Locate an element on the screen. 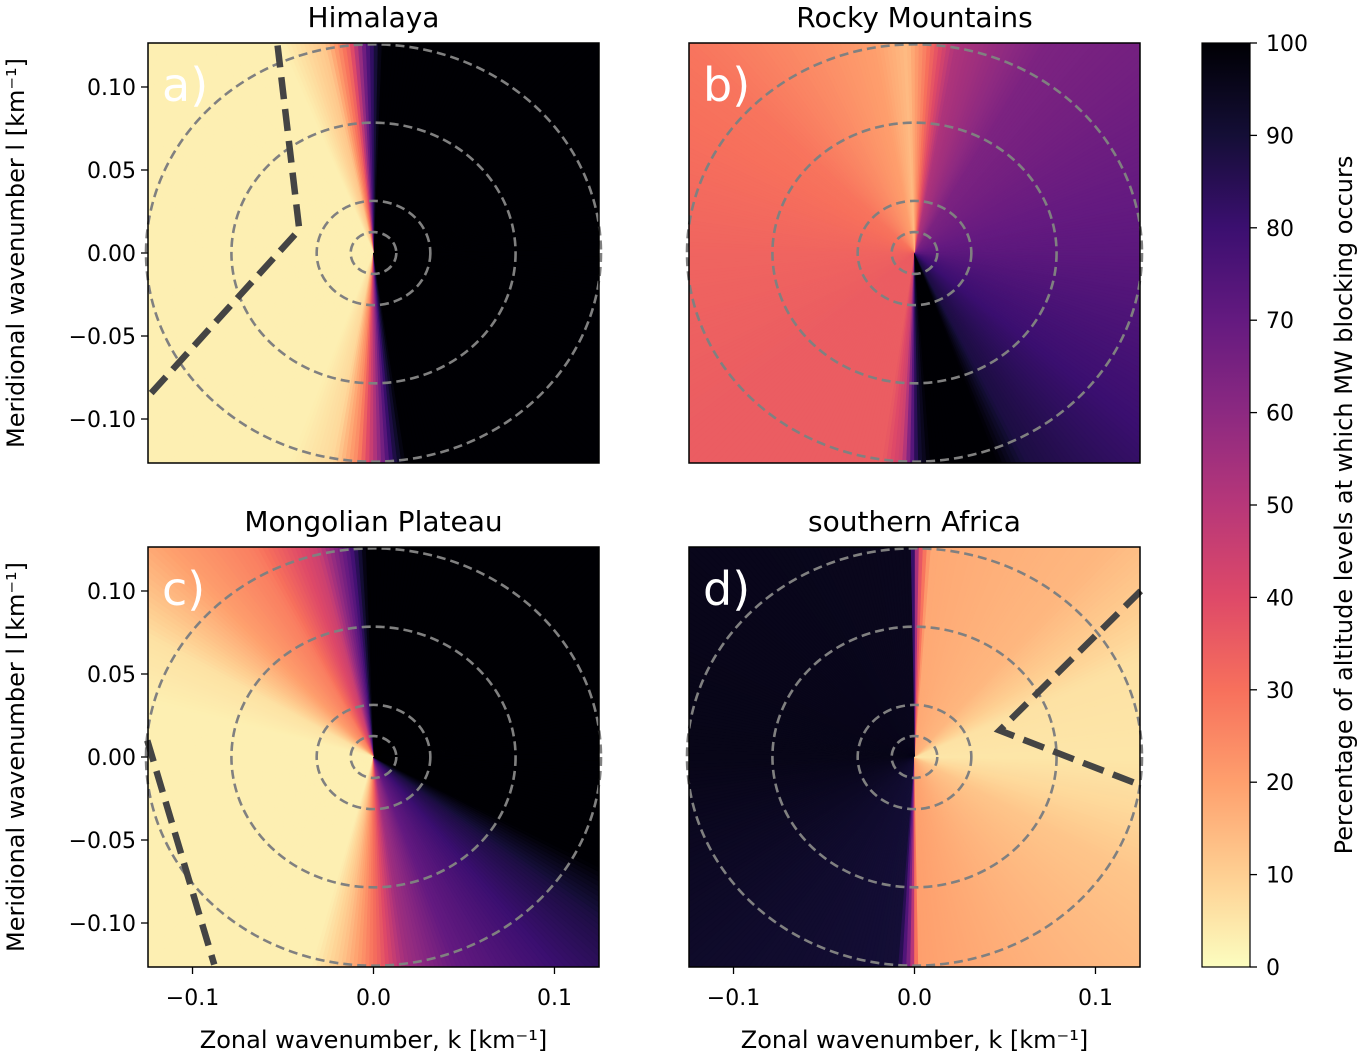 The image size is (1359, 1056). colorbar-gradient is located at coordinates (1226, 505).